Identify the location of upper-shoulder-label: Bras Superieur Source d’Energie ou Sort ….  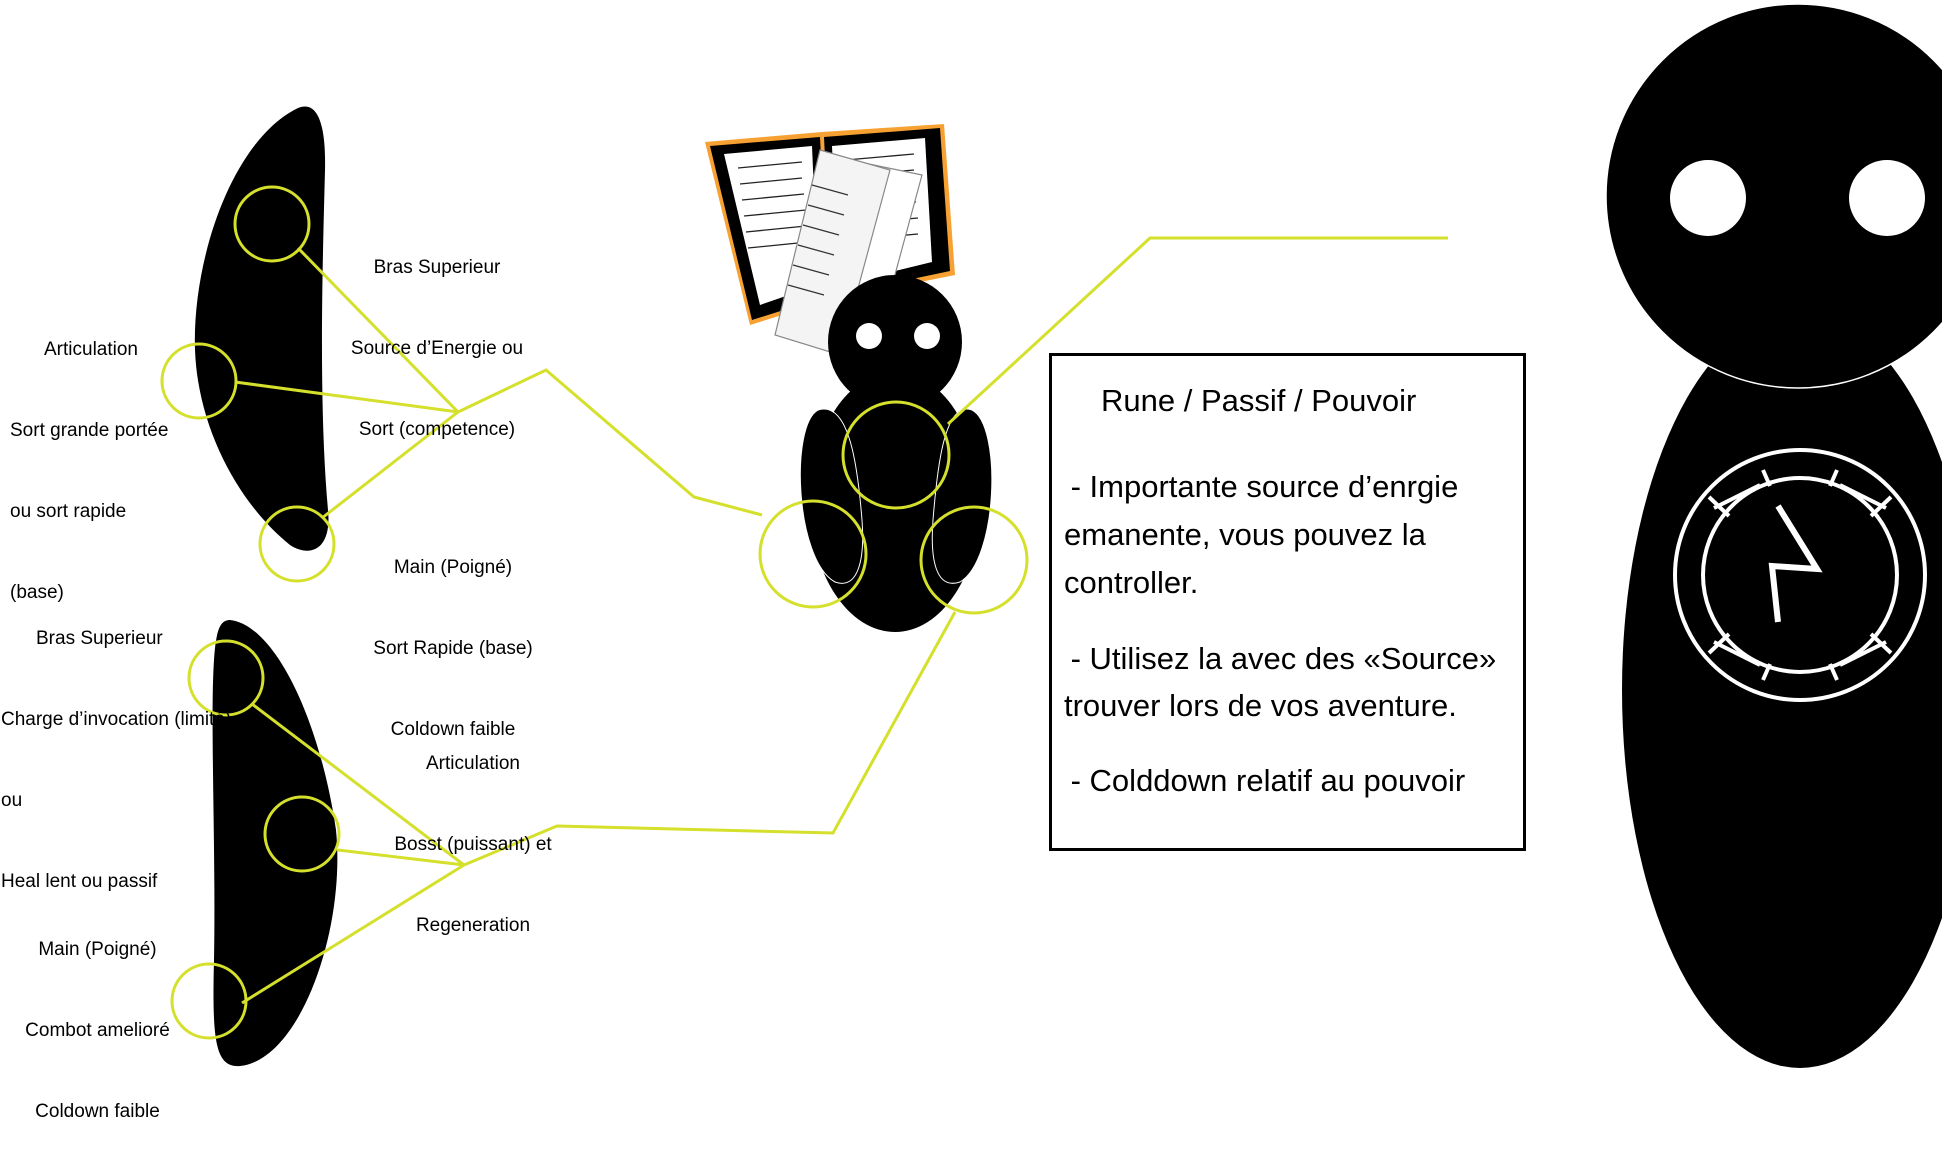
(437, 335).